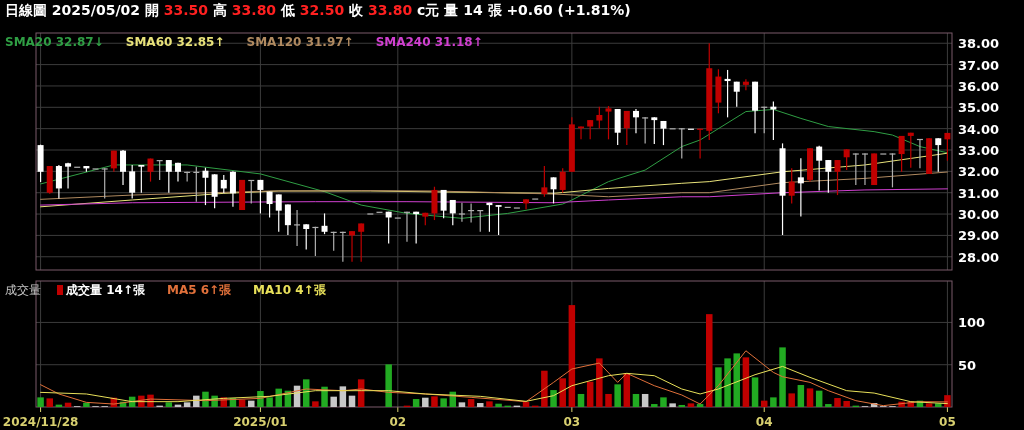 The height and width of the screenshot is (430, 1024). Describe the element at coordinates (979, 108) in the screenshot. I see `y-tick-label: 35.00` at that location.